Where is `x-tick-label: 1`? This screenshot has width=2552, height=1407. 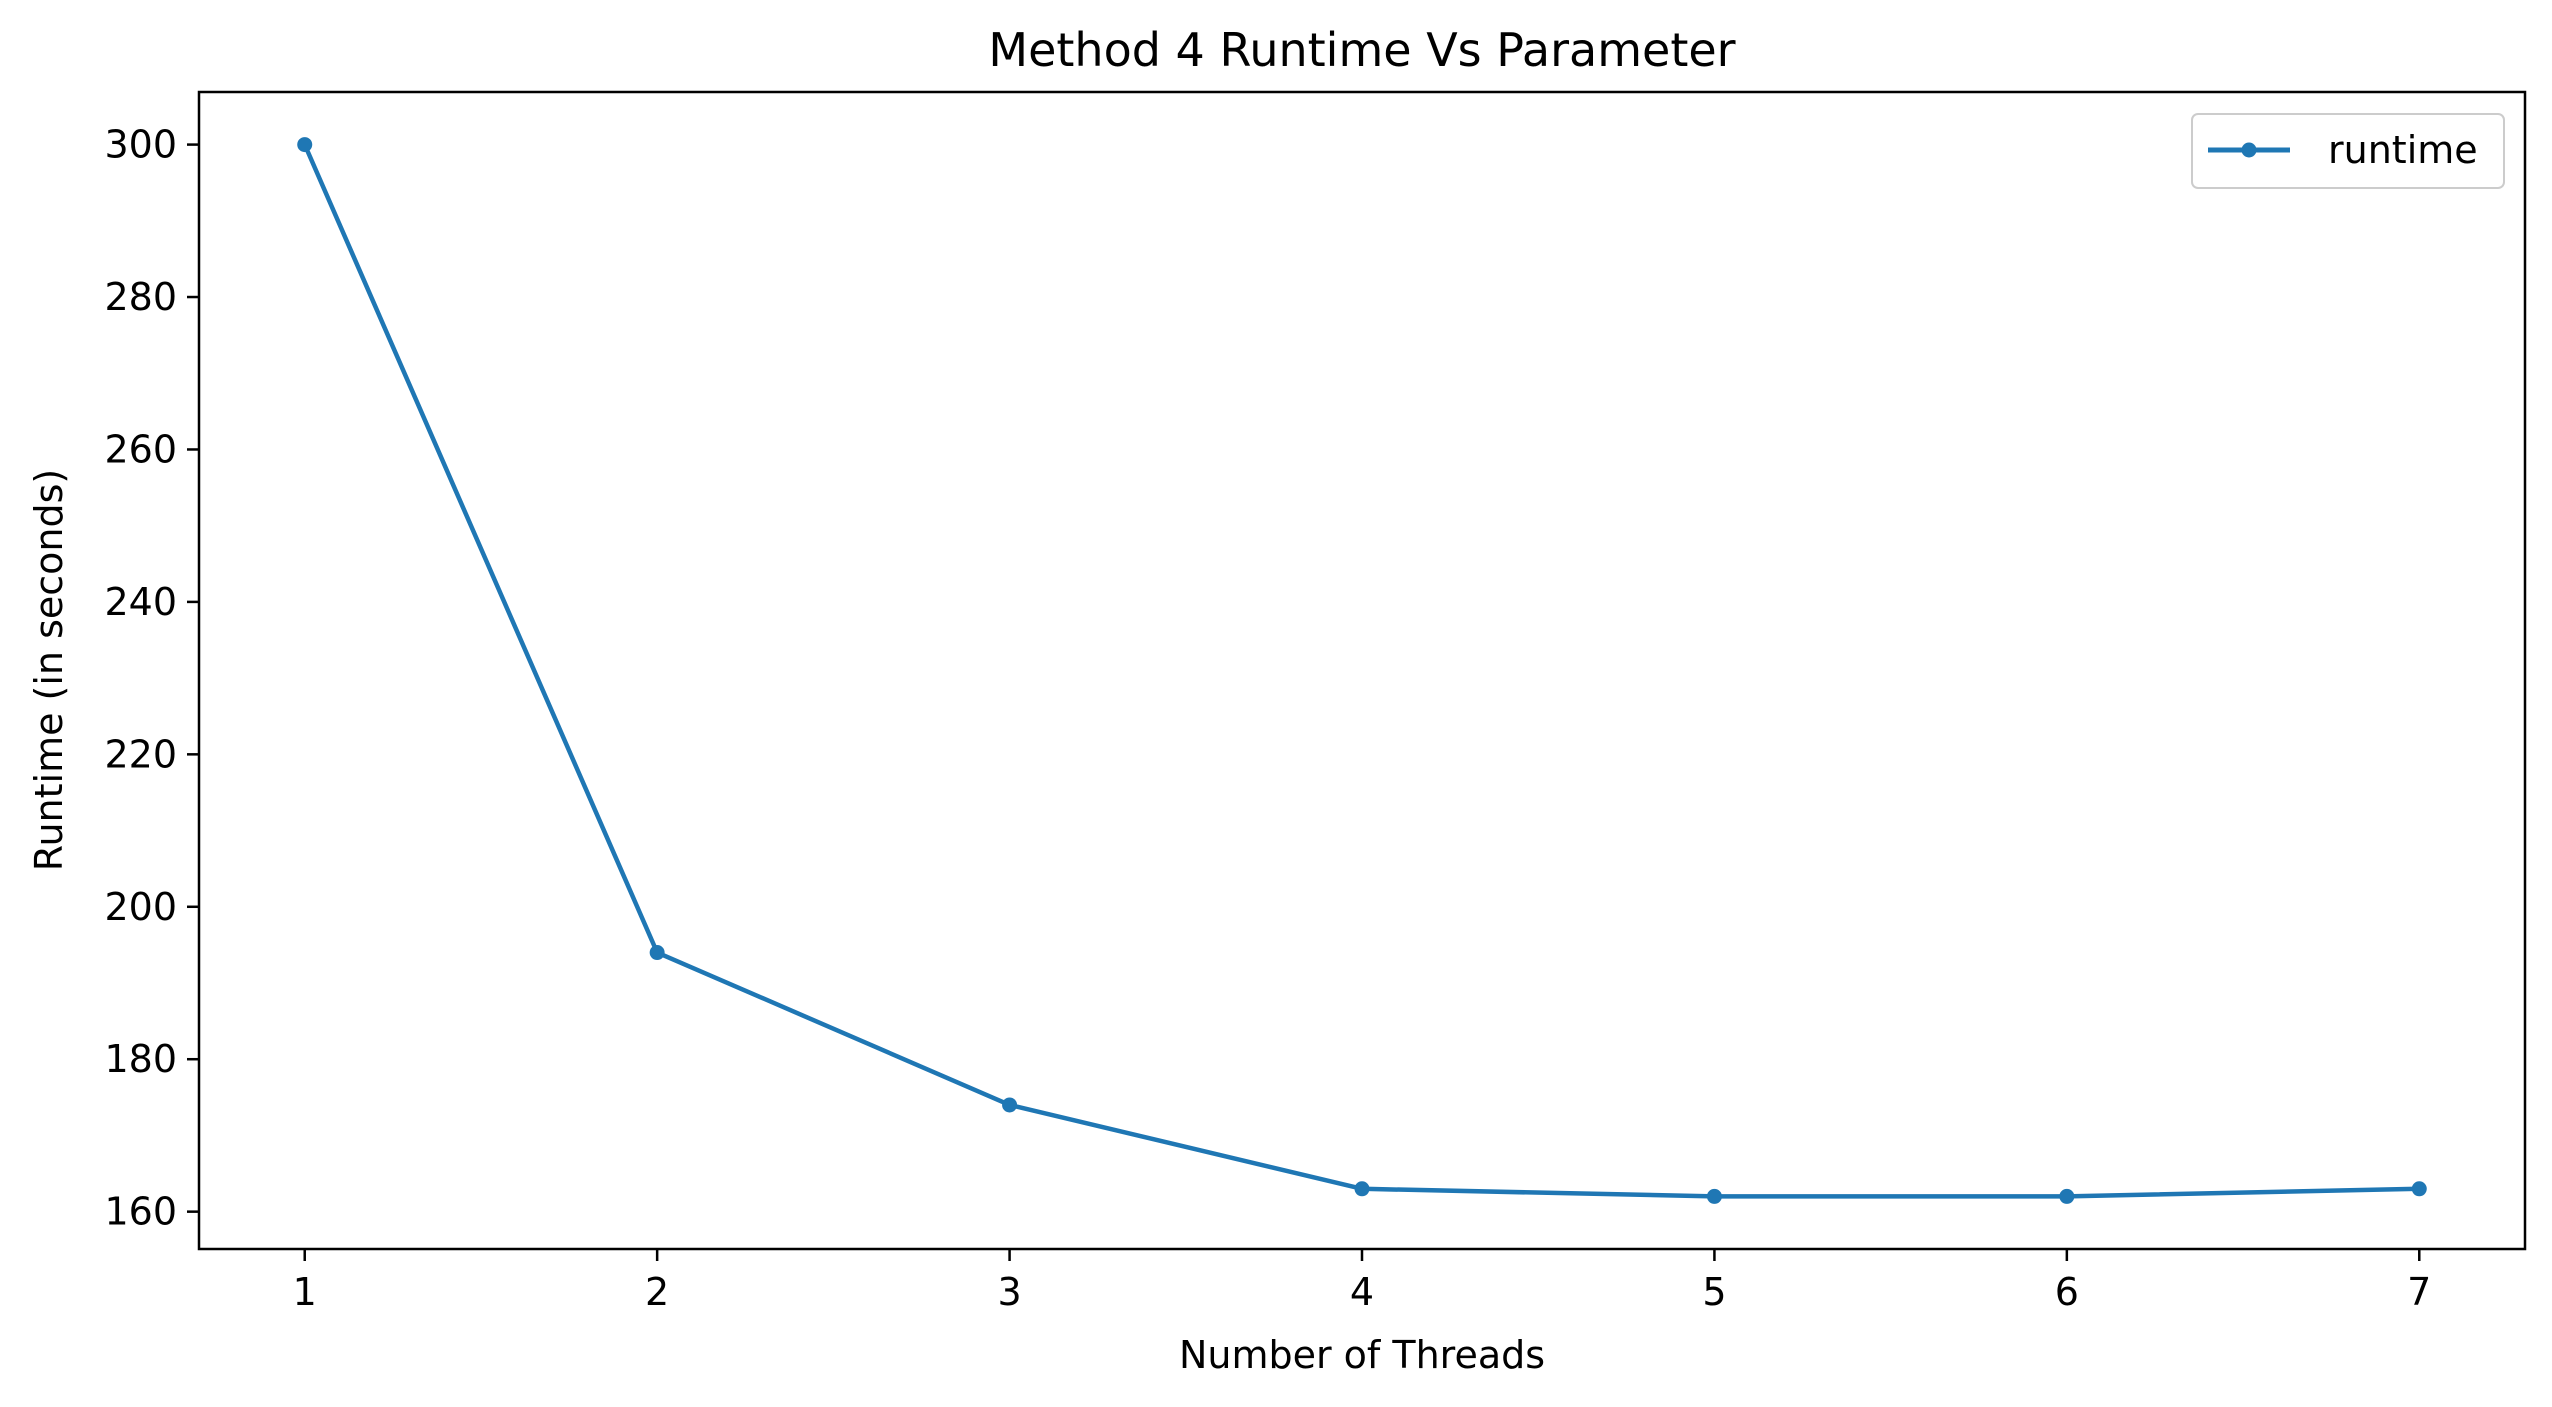 x-tick-label: 1 is located at coordinates (305, 1292).